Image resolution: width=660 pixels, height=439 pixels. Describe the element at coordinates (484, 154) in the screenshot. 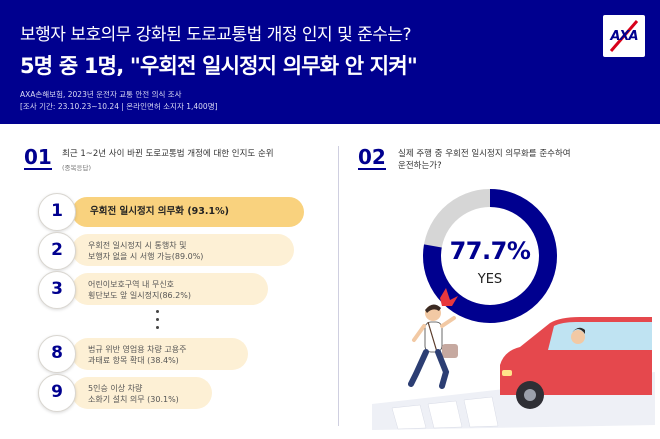

I see `section2-title-line1: 실제 주행 중 우회전 일시정지 의무화를 준수하여` at that location.